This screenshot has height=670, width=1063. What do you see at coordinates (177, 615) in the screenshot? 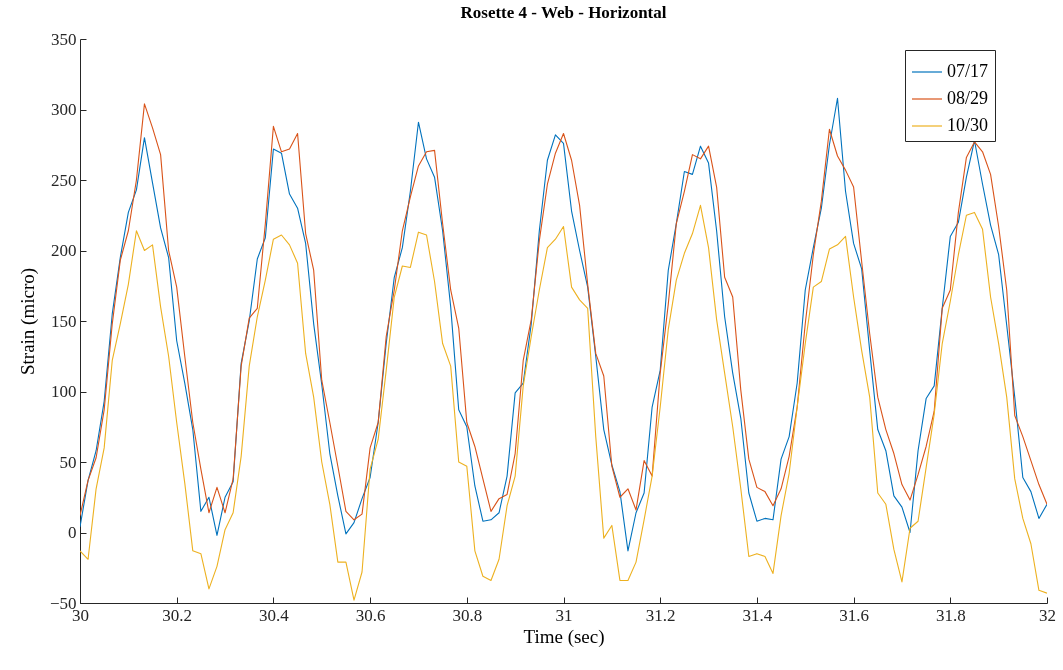
I see `x-tick-label: 30.2` at bounding box center [177, 615].